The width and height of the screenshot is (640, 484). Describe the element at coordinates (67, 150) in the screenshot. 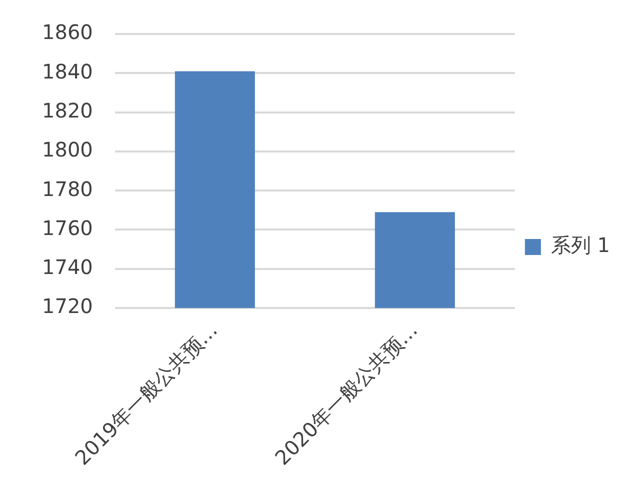

I see `y-tick-label: 1800` at that location.